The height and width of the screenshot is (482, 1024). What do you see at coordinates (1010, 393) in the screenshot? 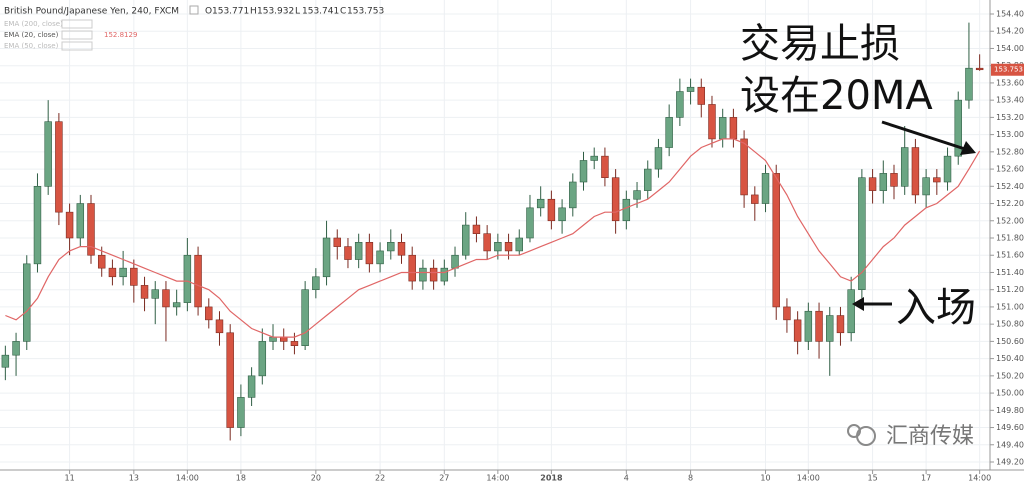
I see `y-tick-label: 150.000` at bounding box center [1010, 393].